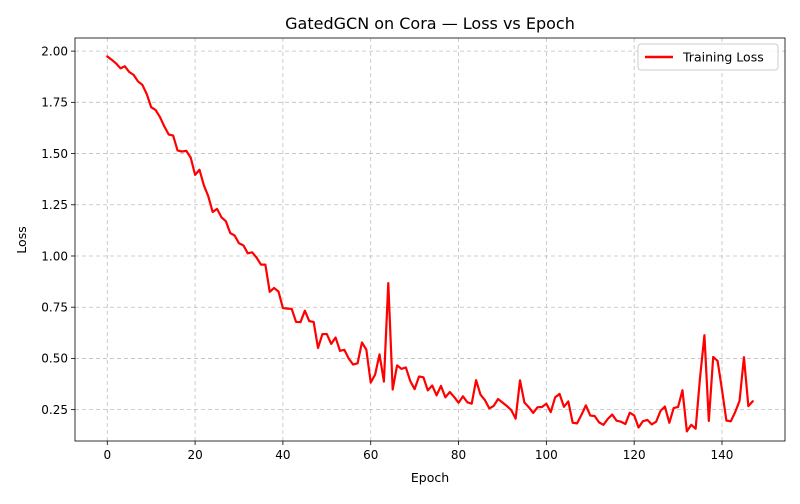 The height and width of the screenshot is (504, 800). I want to click on x-tick-label: 0, so click(107, 455).